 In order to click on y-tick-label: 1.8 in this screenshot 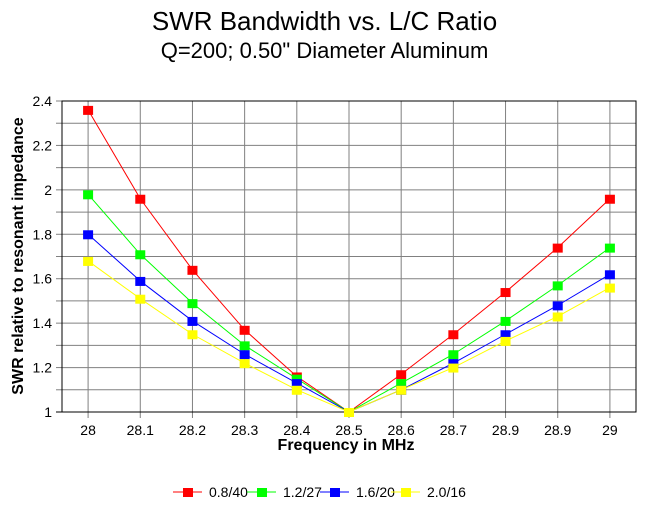, I will do `click(43, 234)`.